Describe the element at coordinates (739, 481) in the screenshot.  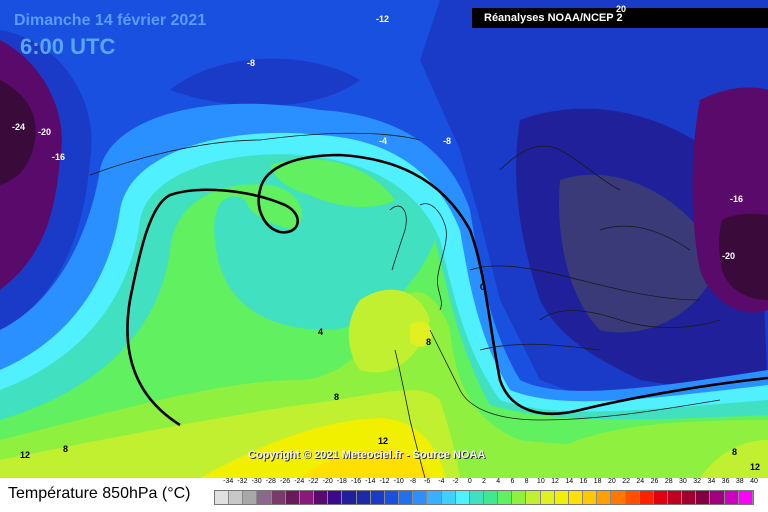
I see `color-scale-tick: 38` at that location.